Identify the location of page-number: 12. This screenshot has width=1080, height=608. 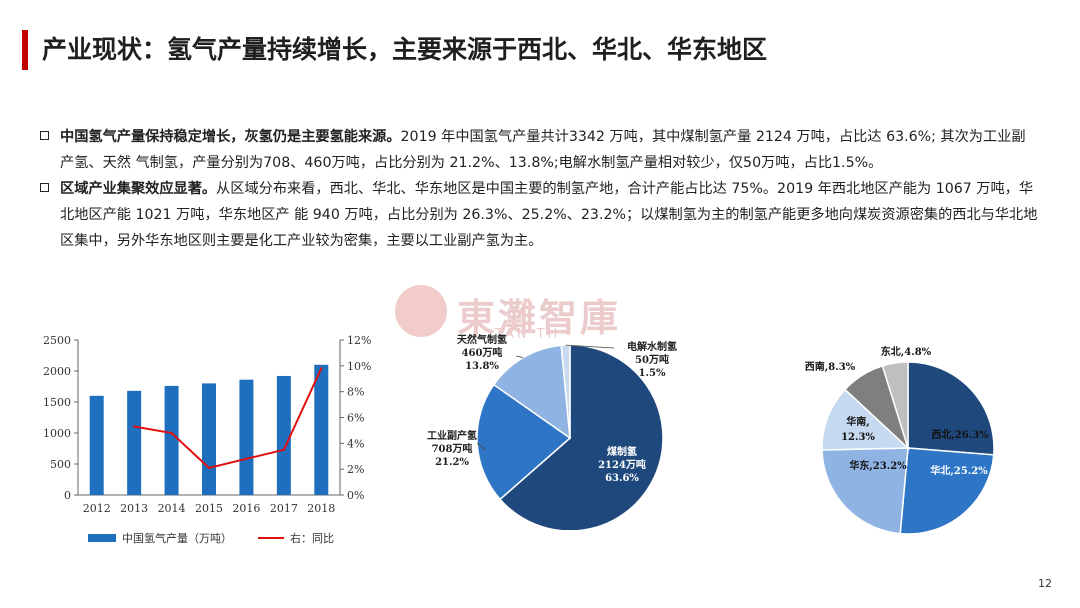
(1045, 583).